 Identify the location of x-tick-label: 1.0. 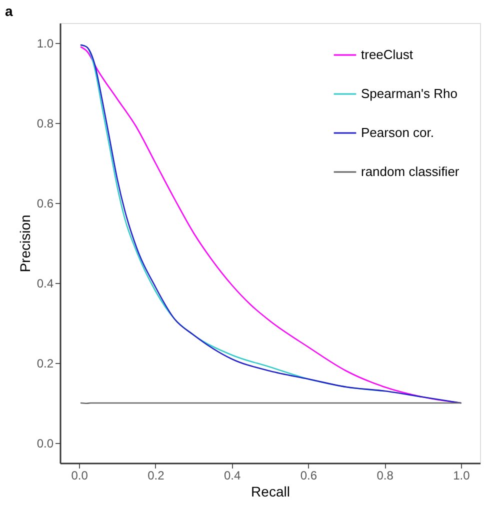
(461, 475).